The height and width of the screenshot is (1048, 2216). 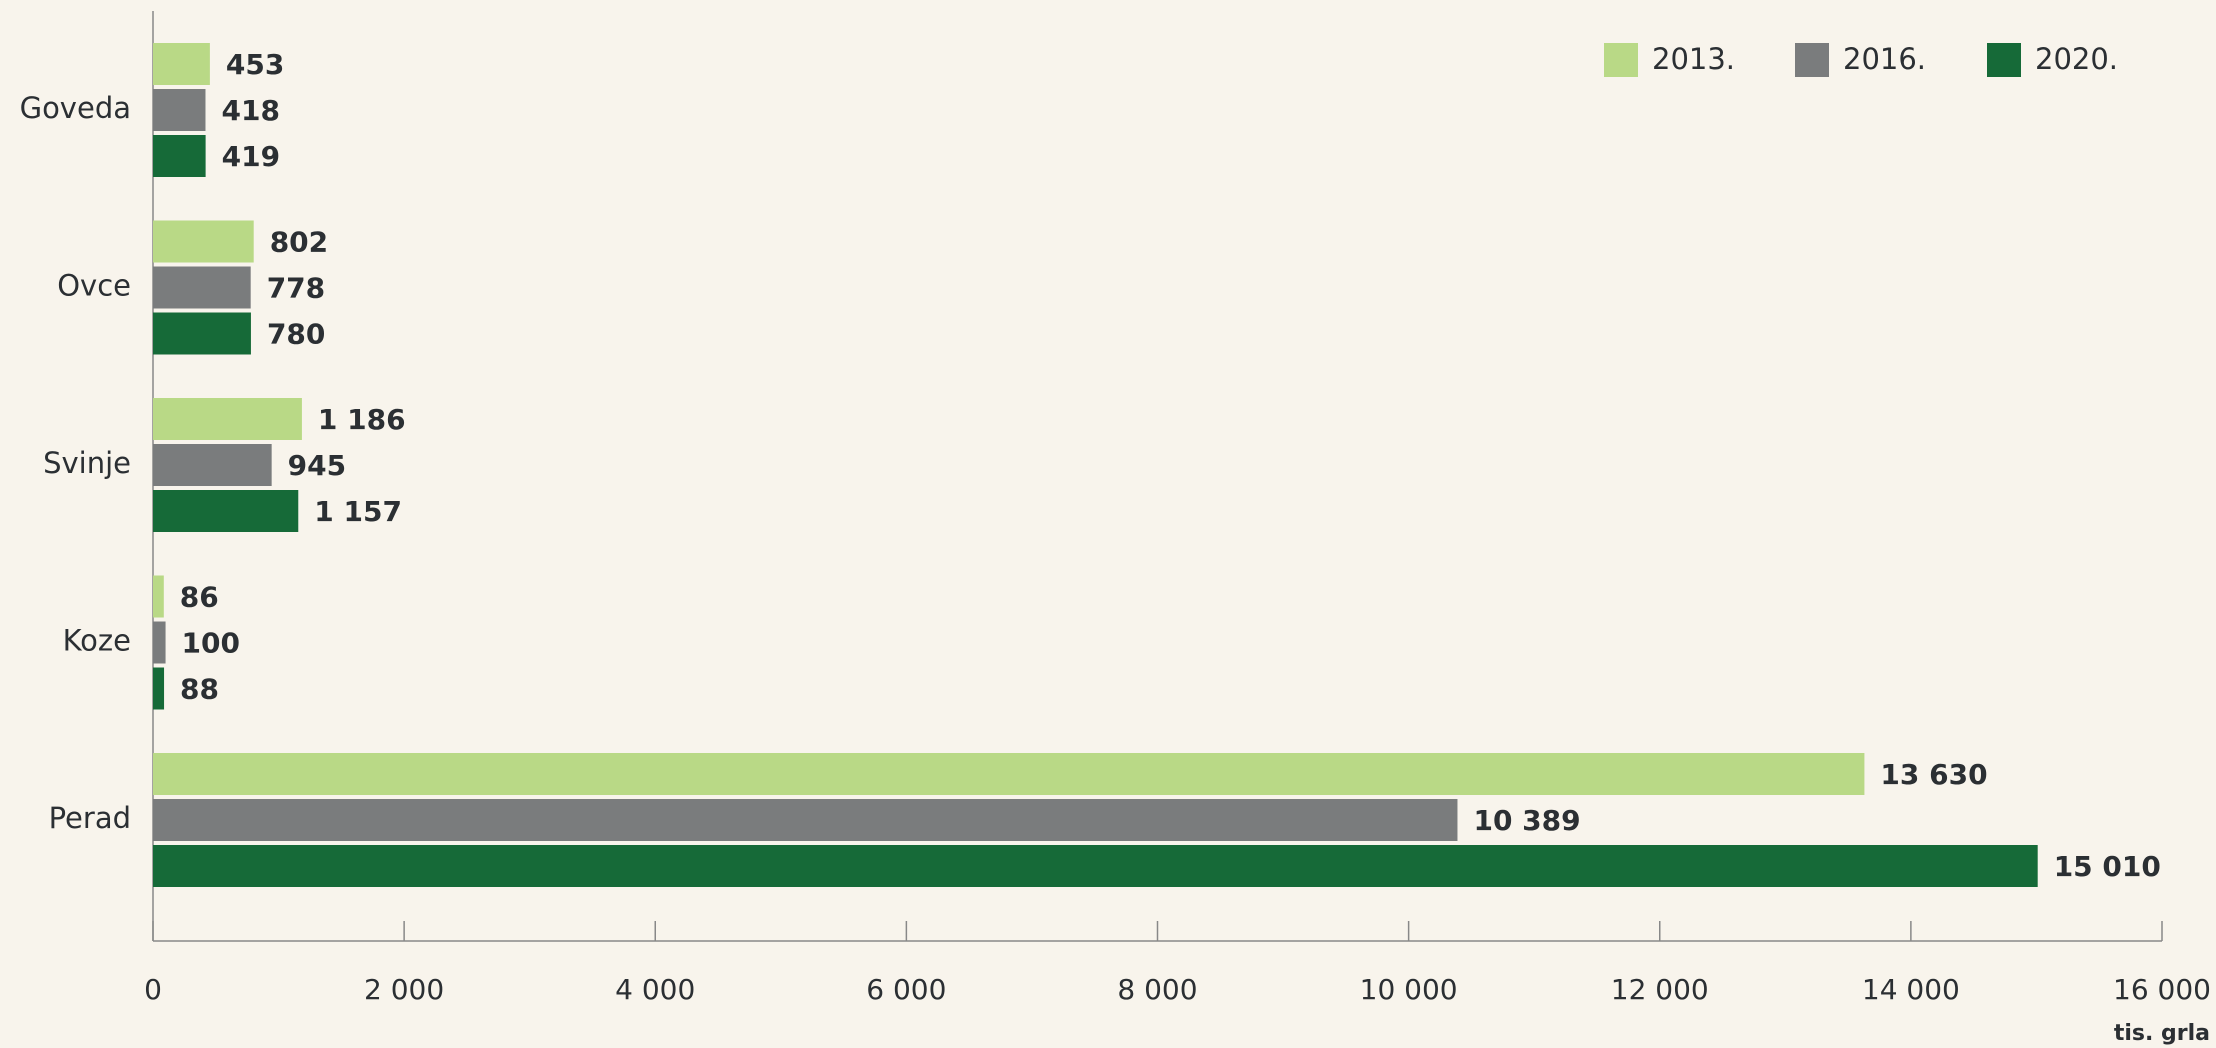 I want to click on value-label: 419, so click(x=251, y=156).